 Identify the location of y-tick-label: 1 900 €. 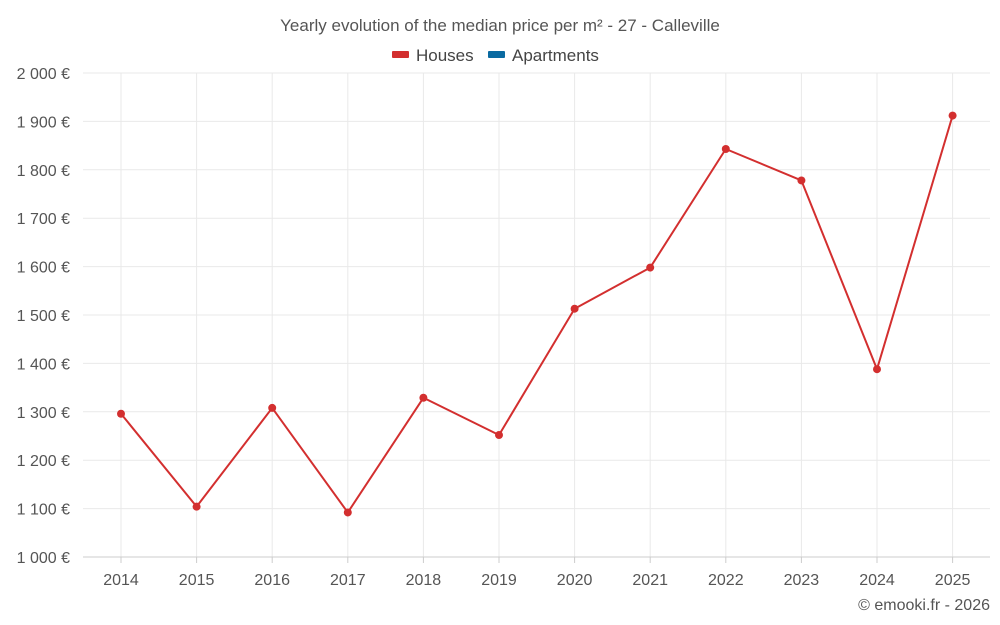
(43, 122).